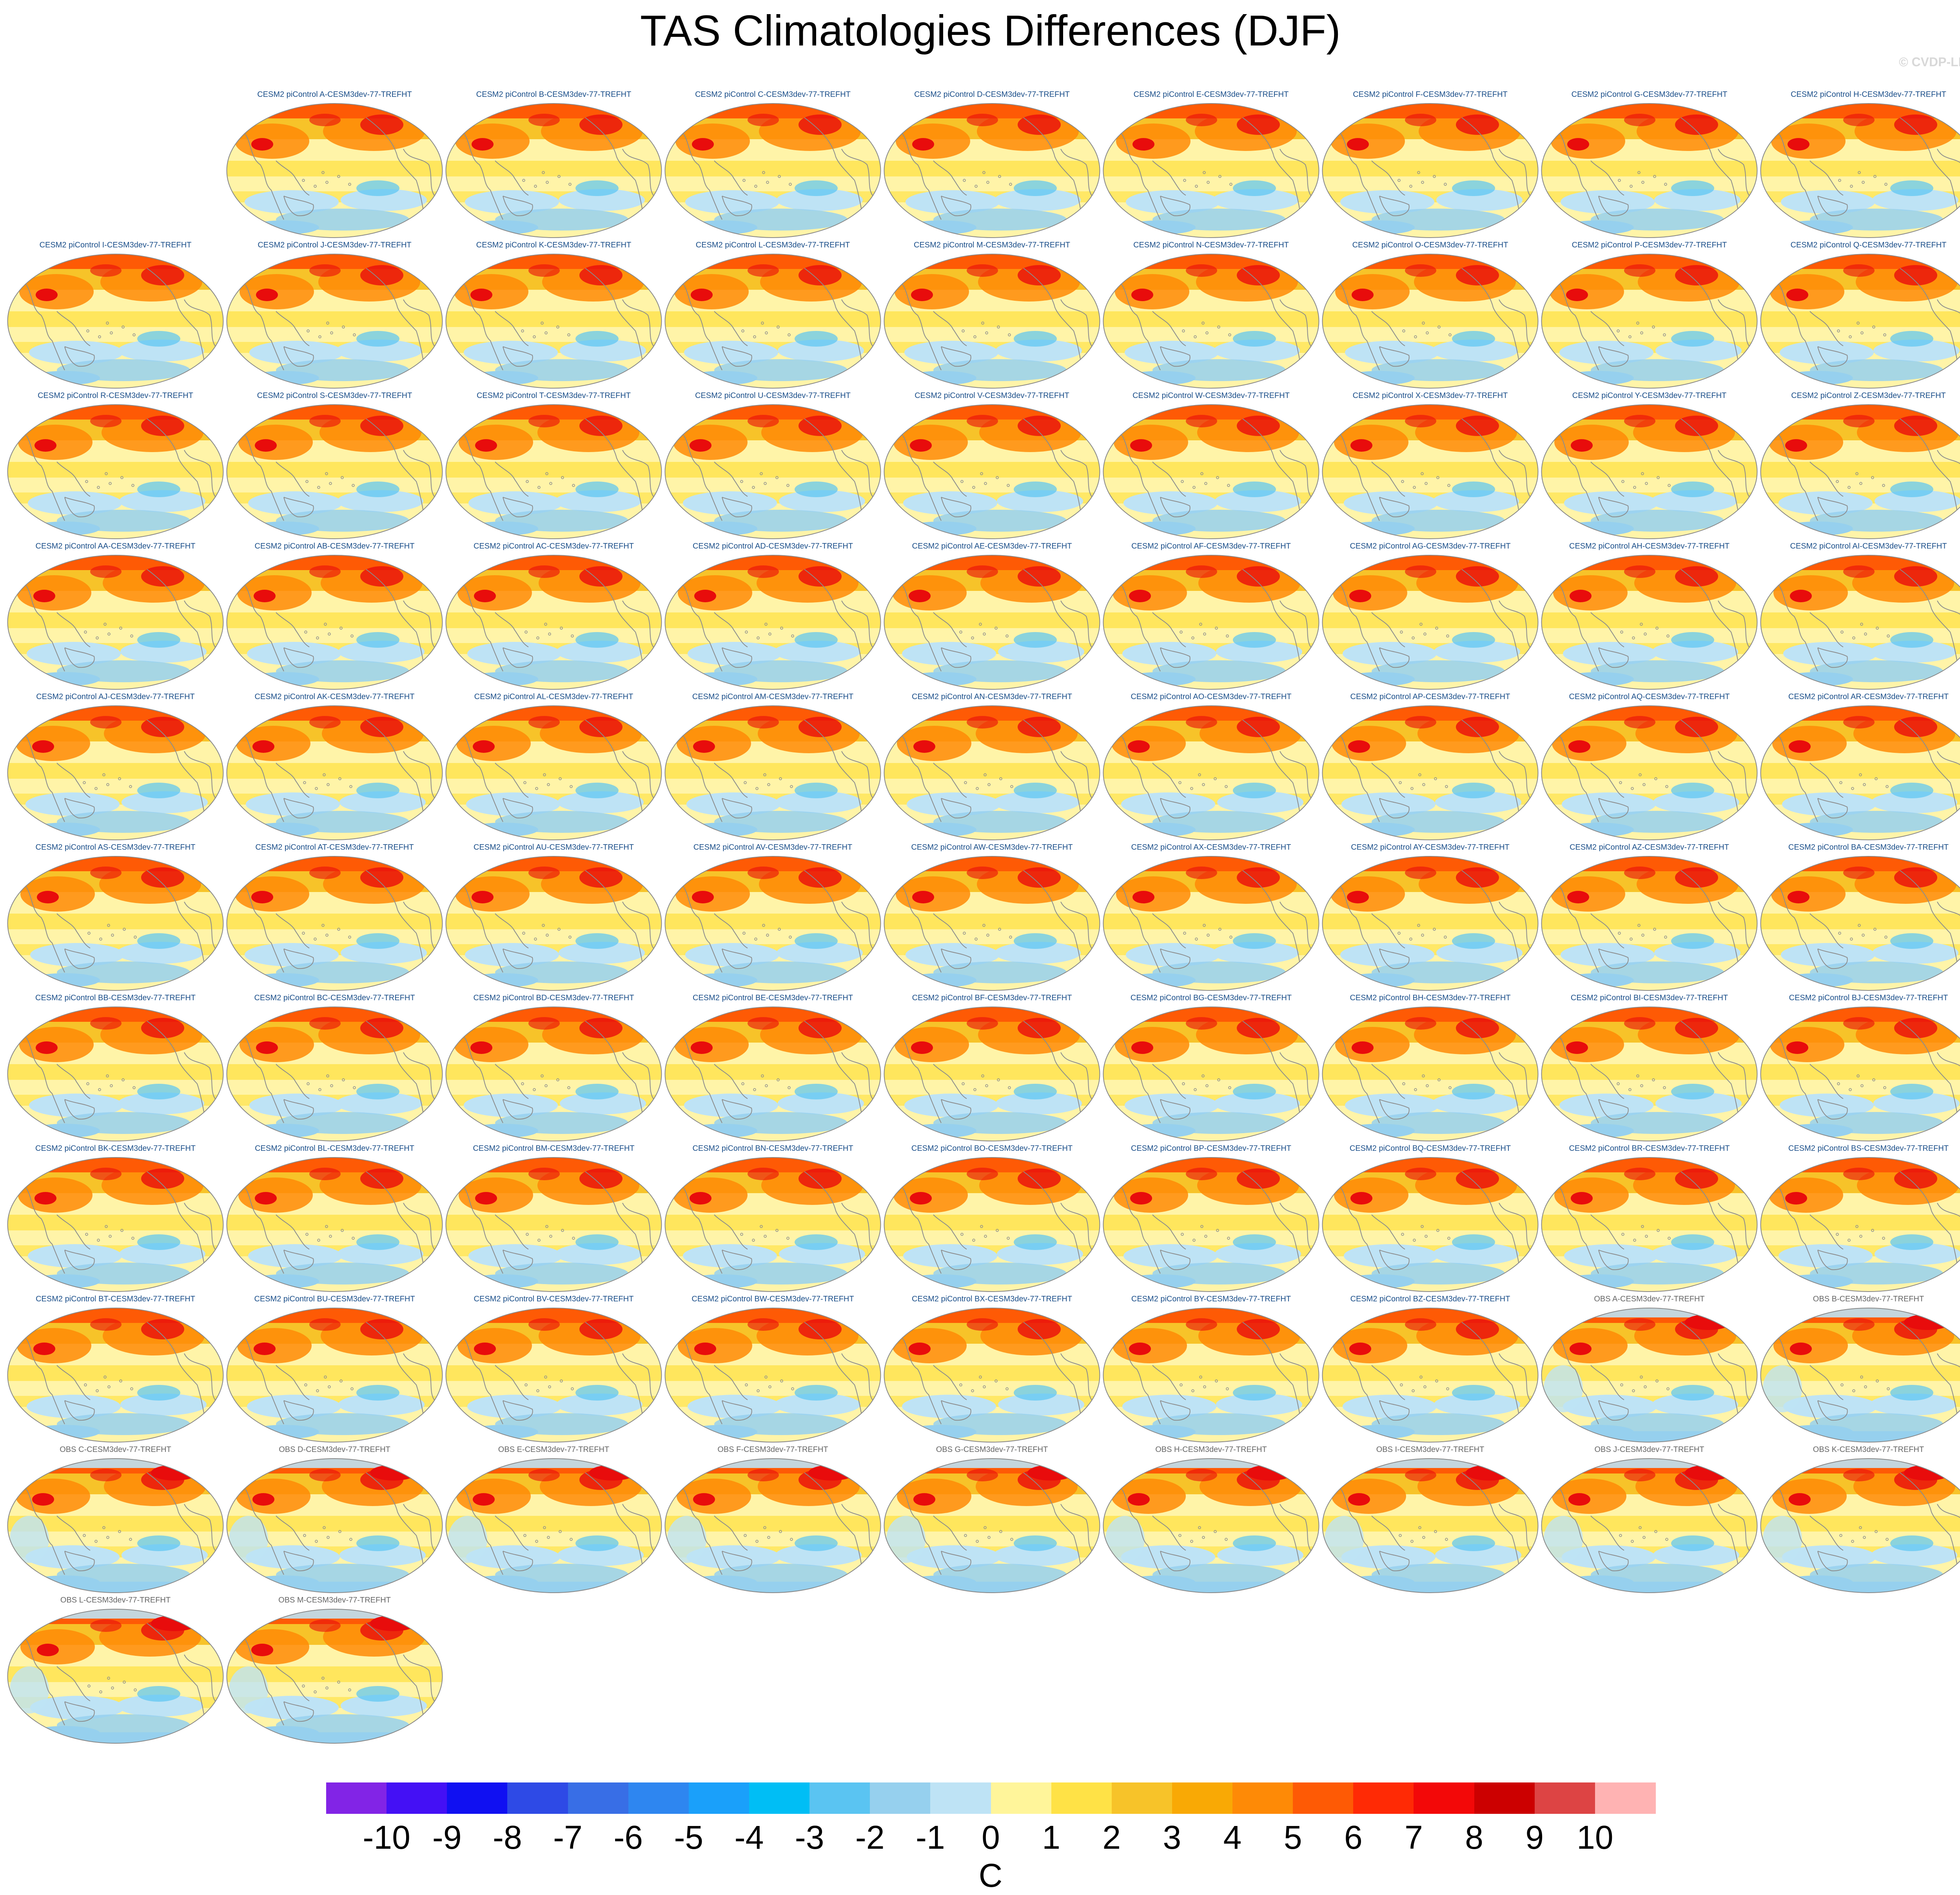 The height and width of the screenshot is (1895, 1960). What do you see at coordinates (772, 1149) in the screenshot?
I see `panel-title: CESM2 piControl BN-CESM3dev-77-TREFHT` at bounding box center [772, 1149].